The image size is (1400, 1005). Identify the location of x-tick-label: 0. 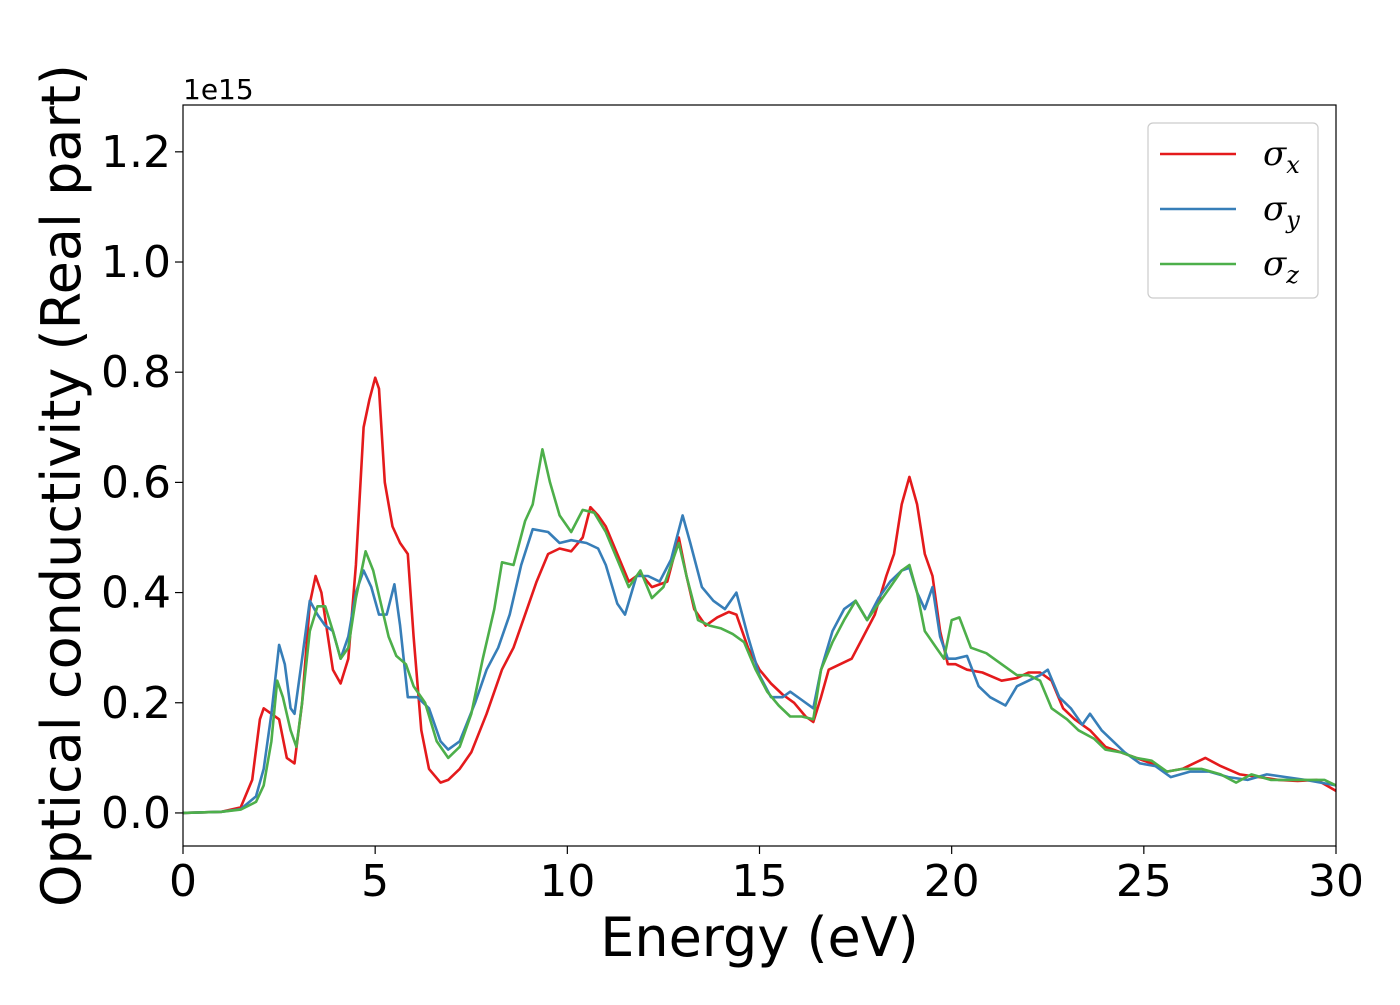
(183, 881).